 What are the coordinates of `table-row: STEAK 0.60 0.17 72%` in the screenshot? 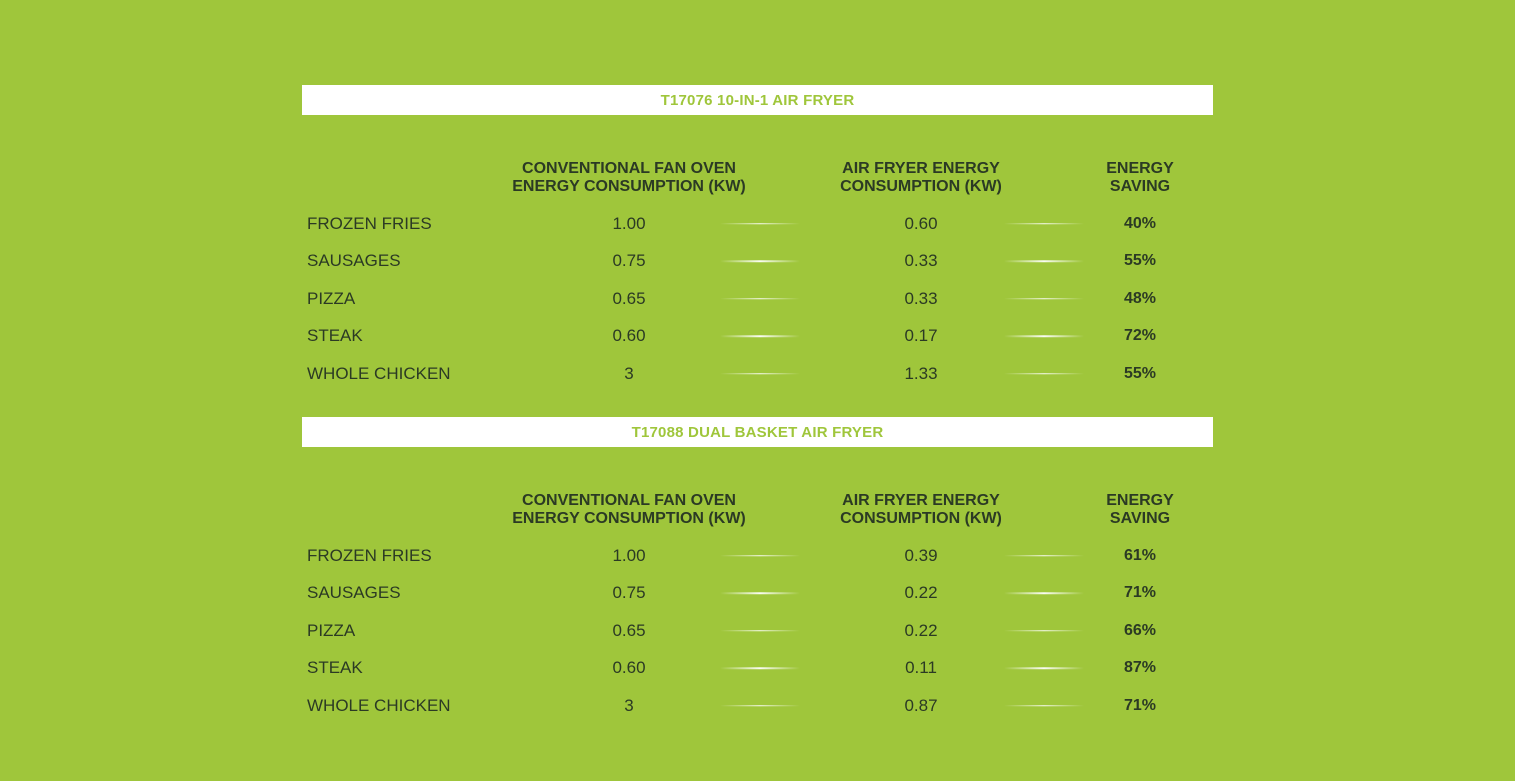 It's located at (757, 337).